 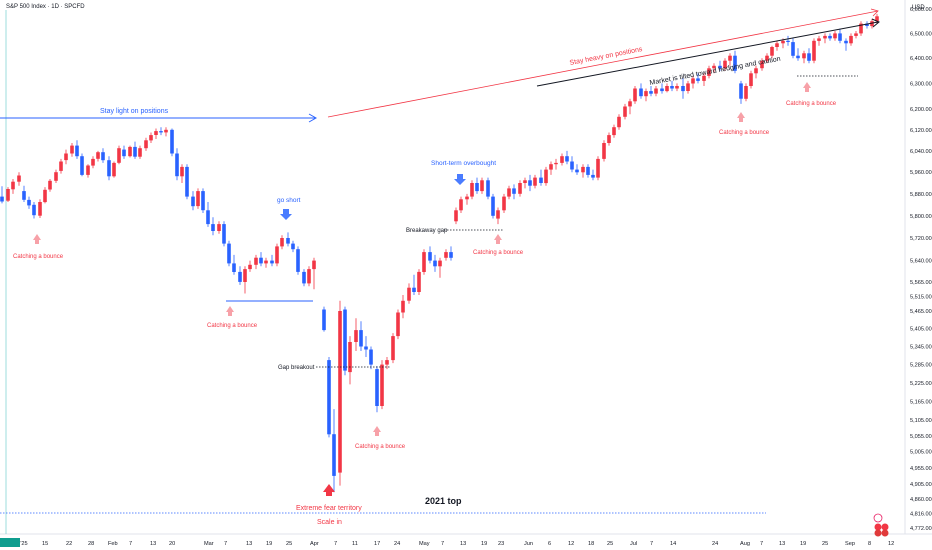 What do you see at coordinates (878, 518) in the screenshot?
I see `event-icon` at bounding box center [878, 518].